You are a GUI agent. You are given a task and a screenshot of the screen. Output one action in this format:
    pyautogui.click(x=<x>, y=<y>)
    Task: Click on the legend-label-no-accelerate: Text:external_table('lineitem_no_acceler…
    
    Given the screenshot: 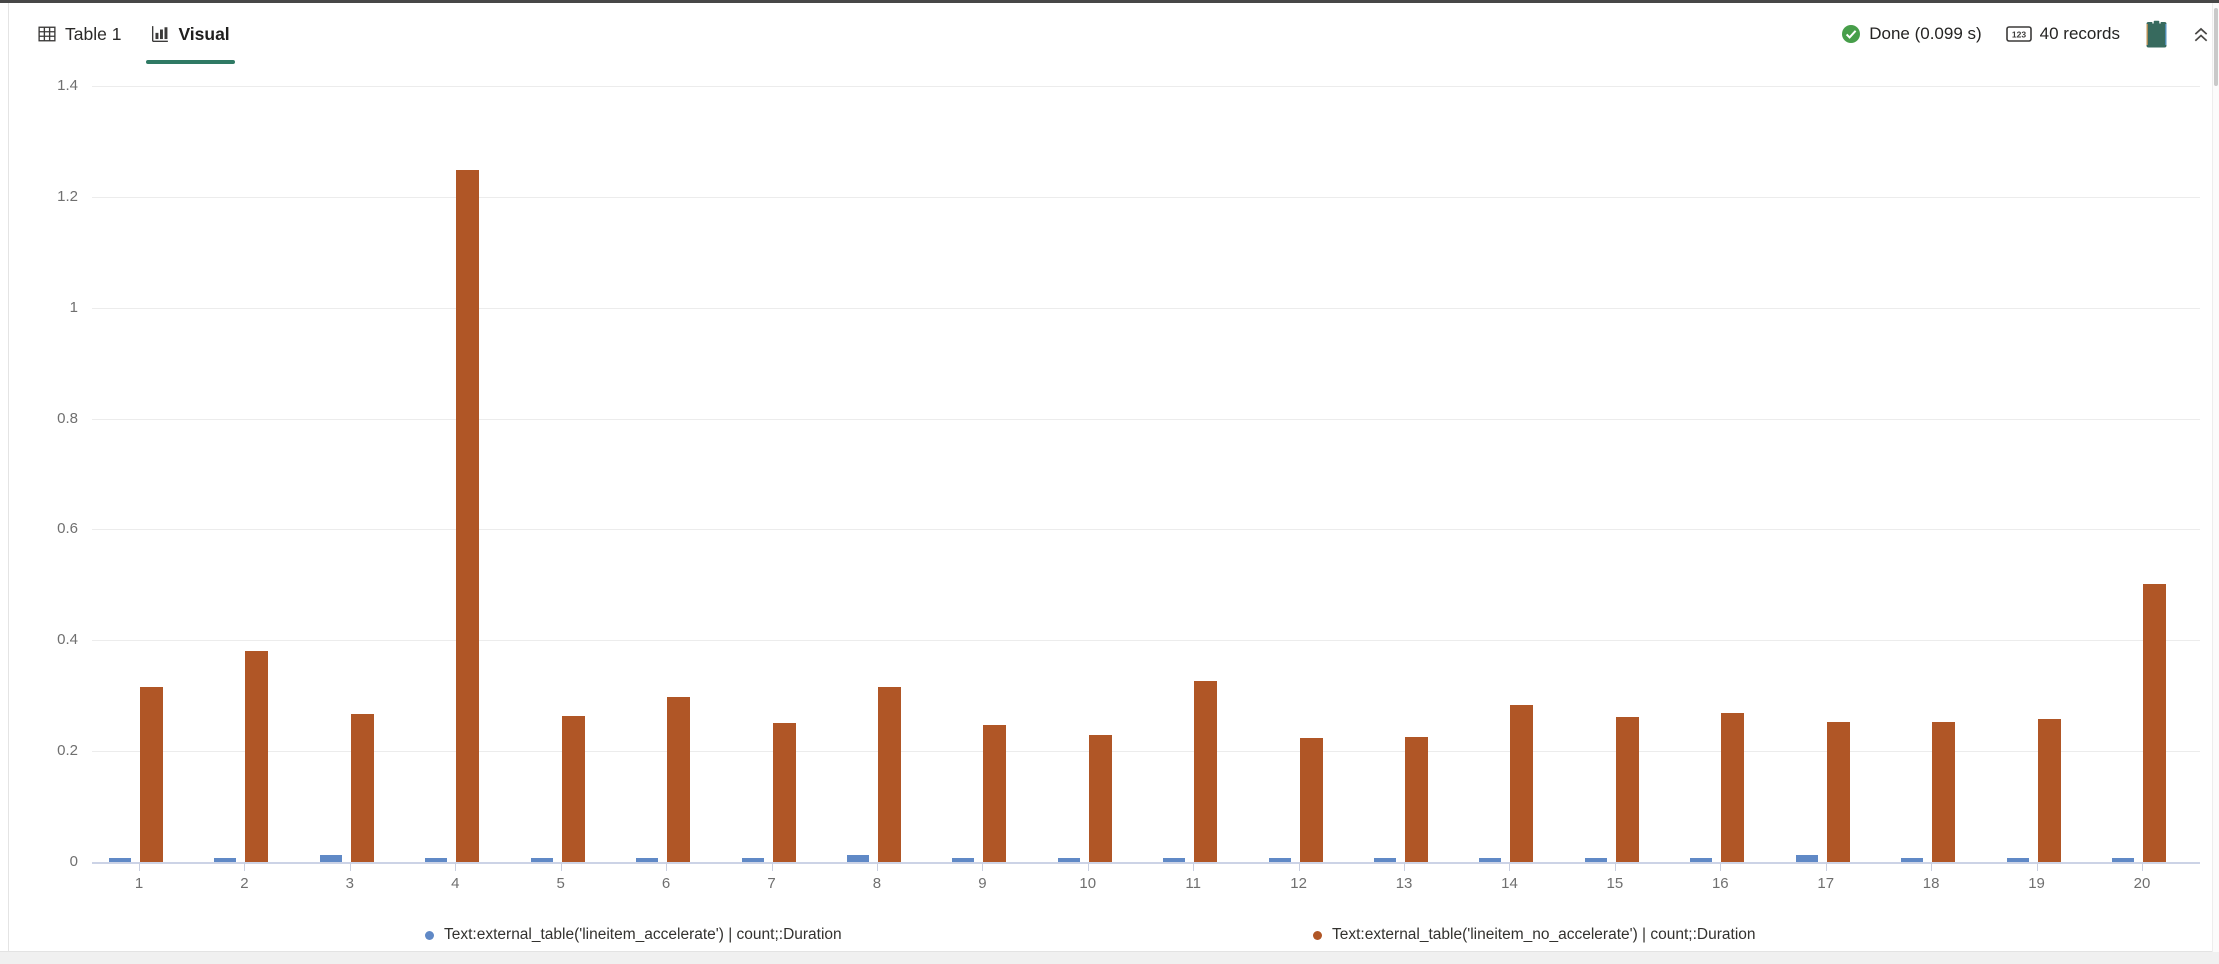 What is the action you would take?
    pyautogui.click(x=1544, y=934)
    